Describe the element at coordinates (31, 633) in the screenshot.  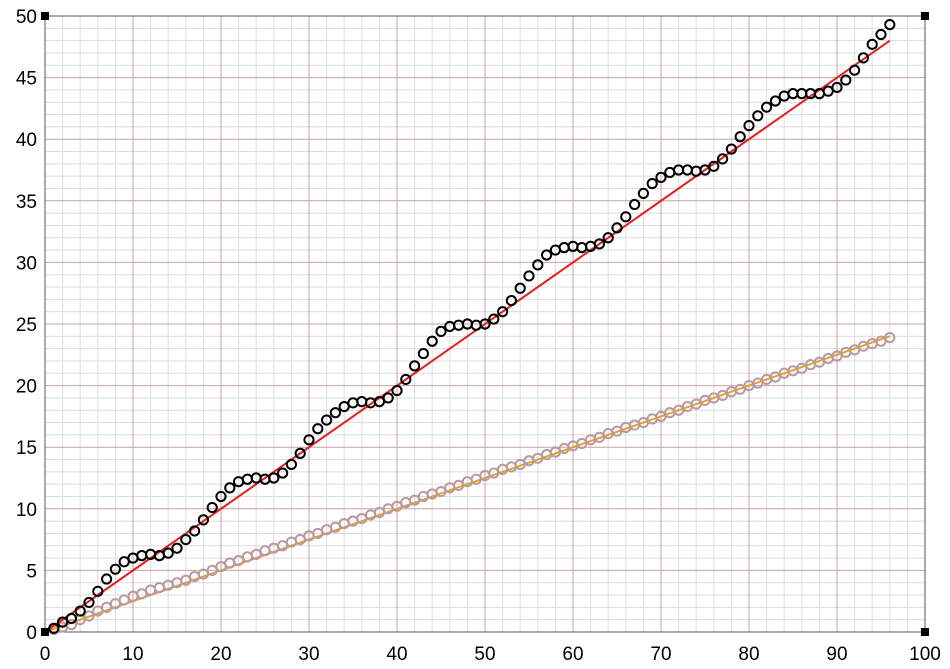
I see `y-tick-label: 0` at that location.